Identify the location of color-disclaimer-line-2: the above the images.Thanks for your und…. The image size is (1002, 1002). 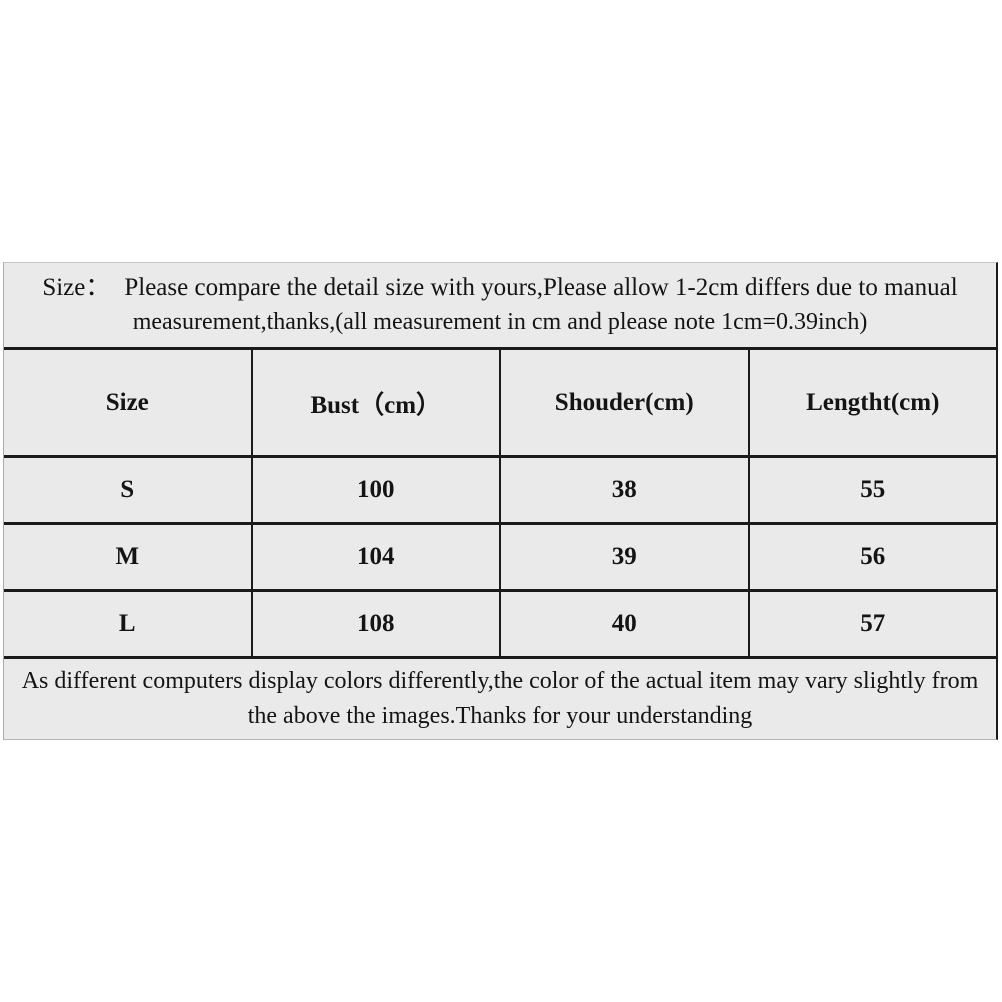
(500, 716).